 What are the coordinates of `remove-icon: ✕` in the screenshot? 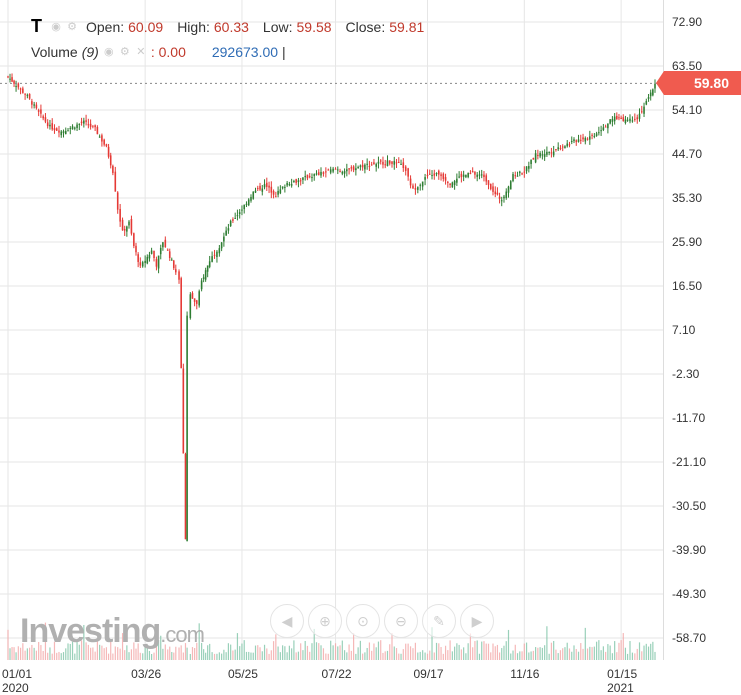 It's located at (141, 52).